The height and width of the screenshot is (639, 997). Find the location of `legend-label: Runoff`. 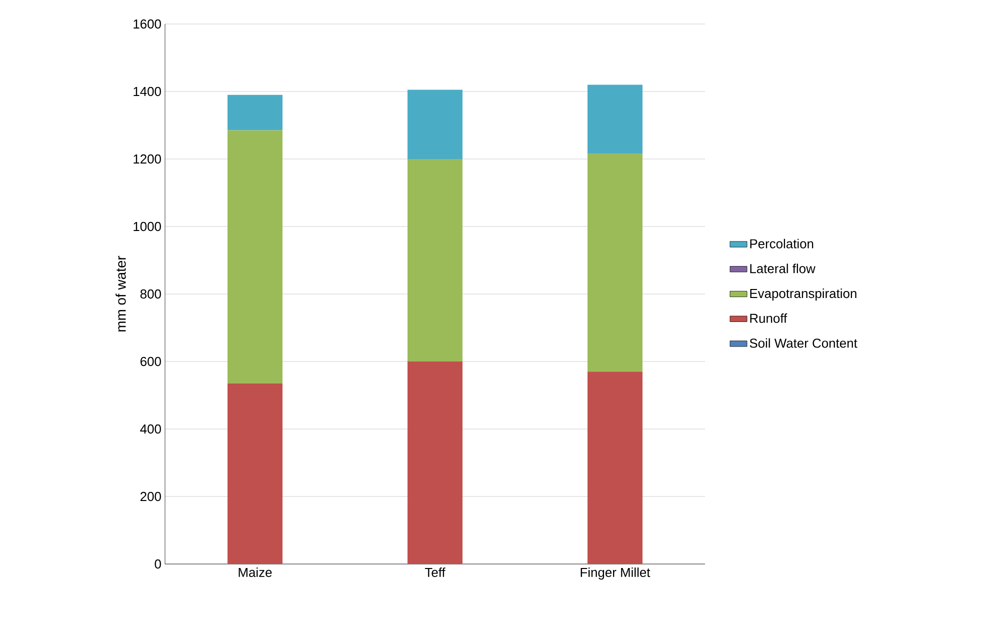

legend-label: Runoff is located at coordinates (769, 318).